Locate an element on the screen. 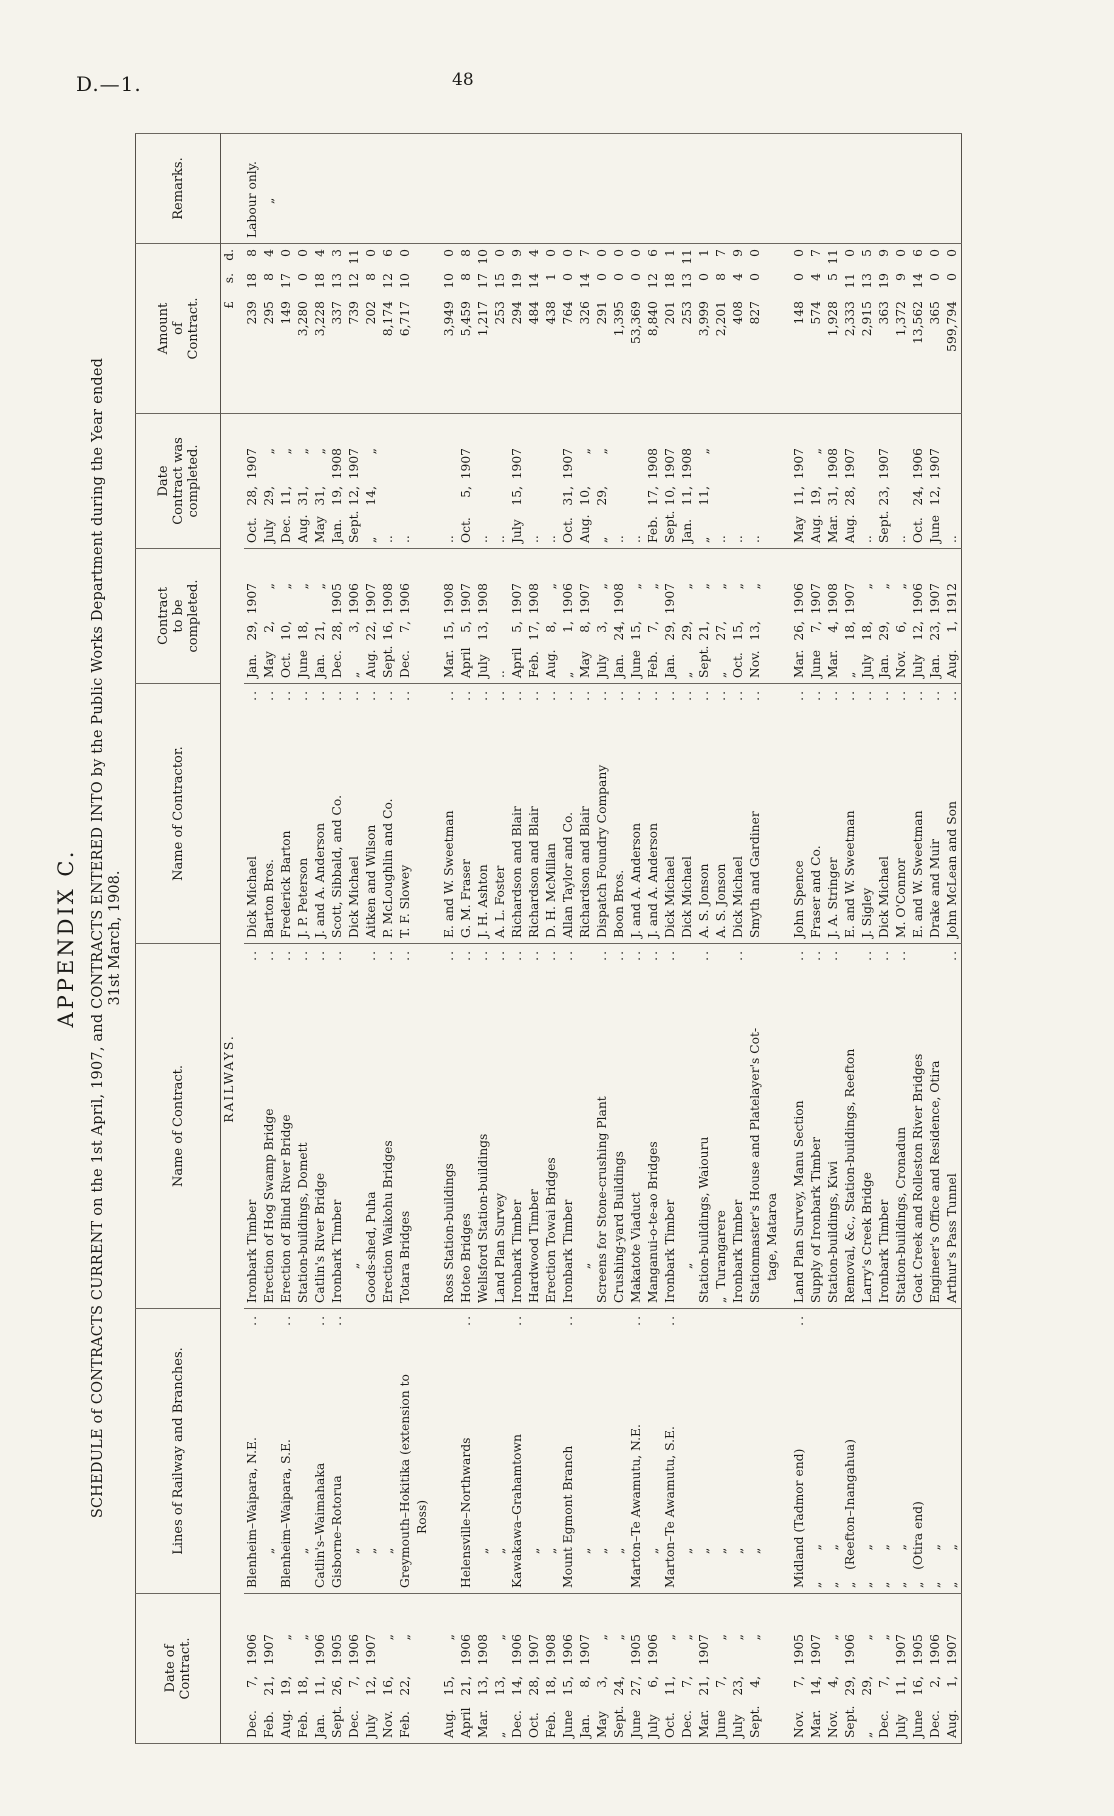  date-month: „ is located at coordinates (867, 1734).